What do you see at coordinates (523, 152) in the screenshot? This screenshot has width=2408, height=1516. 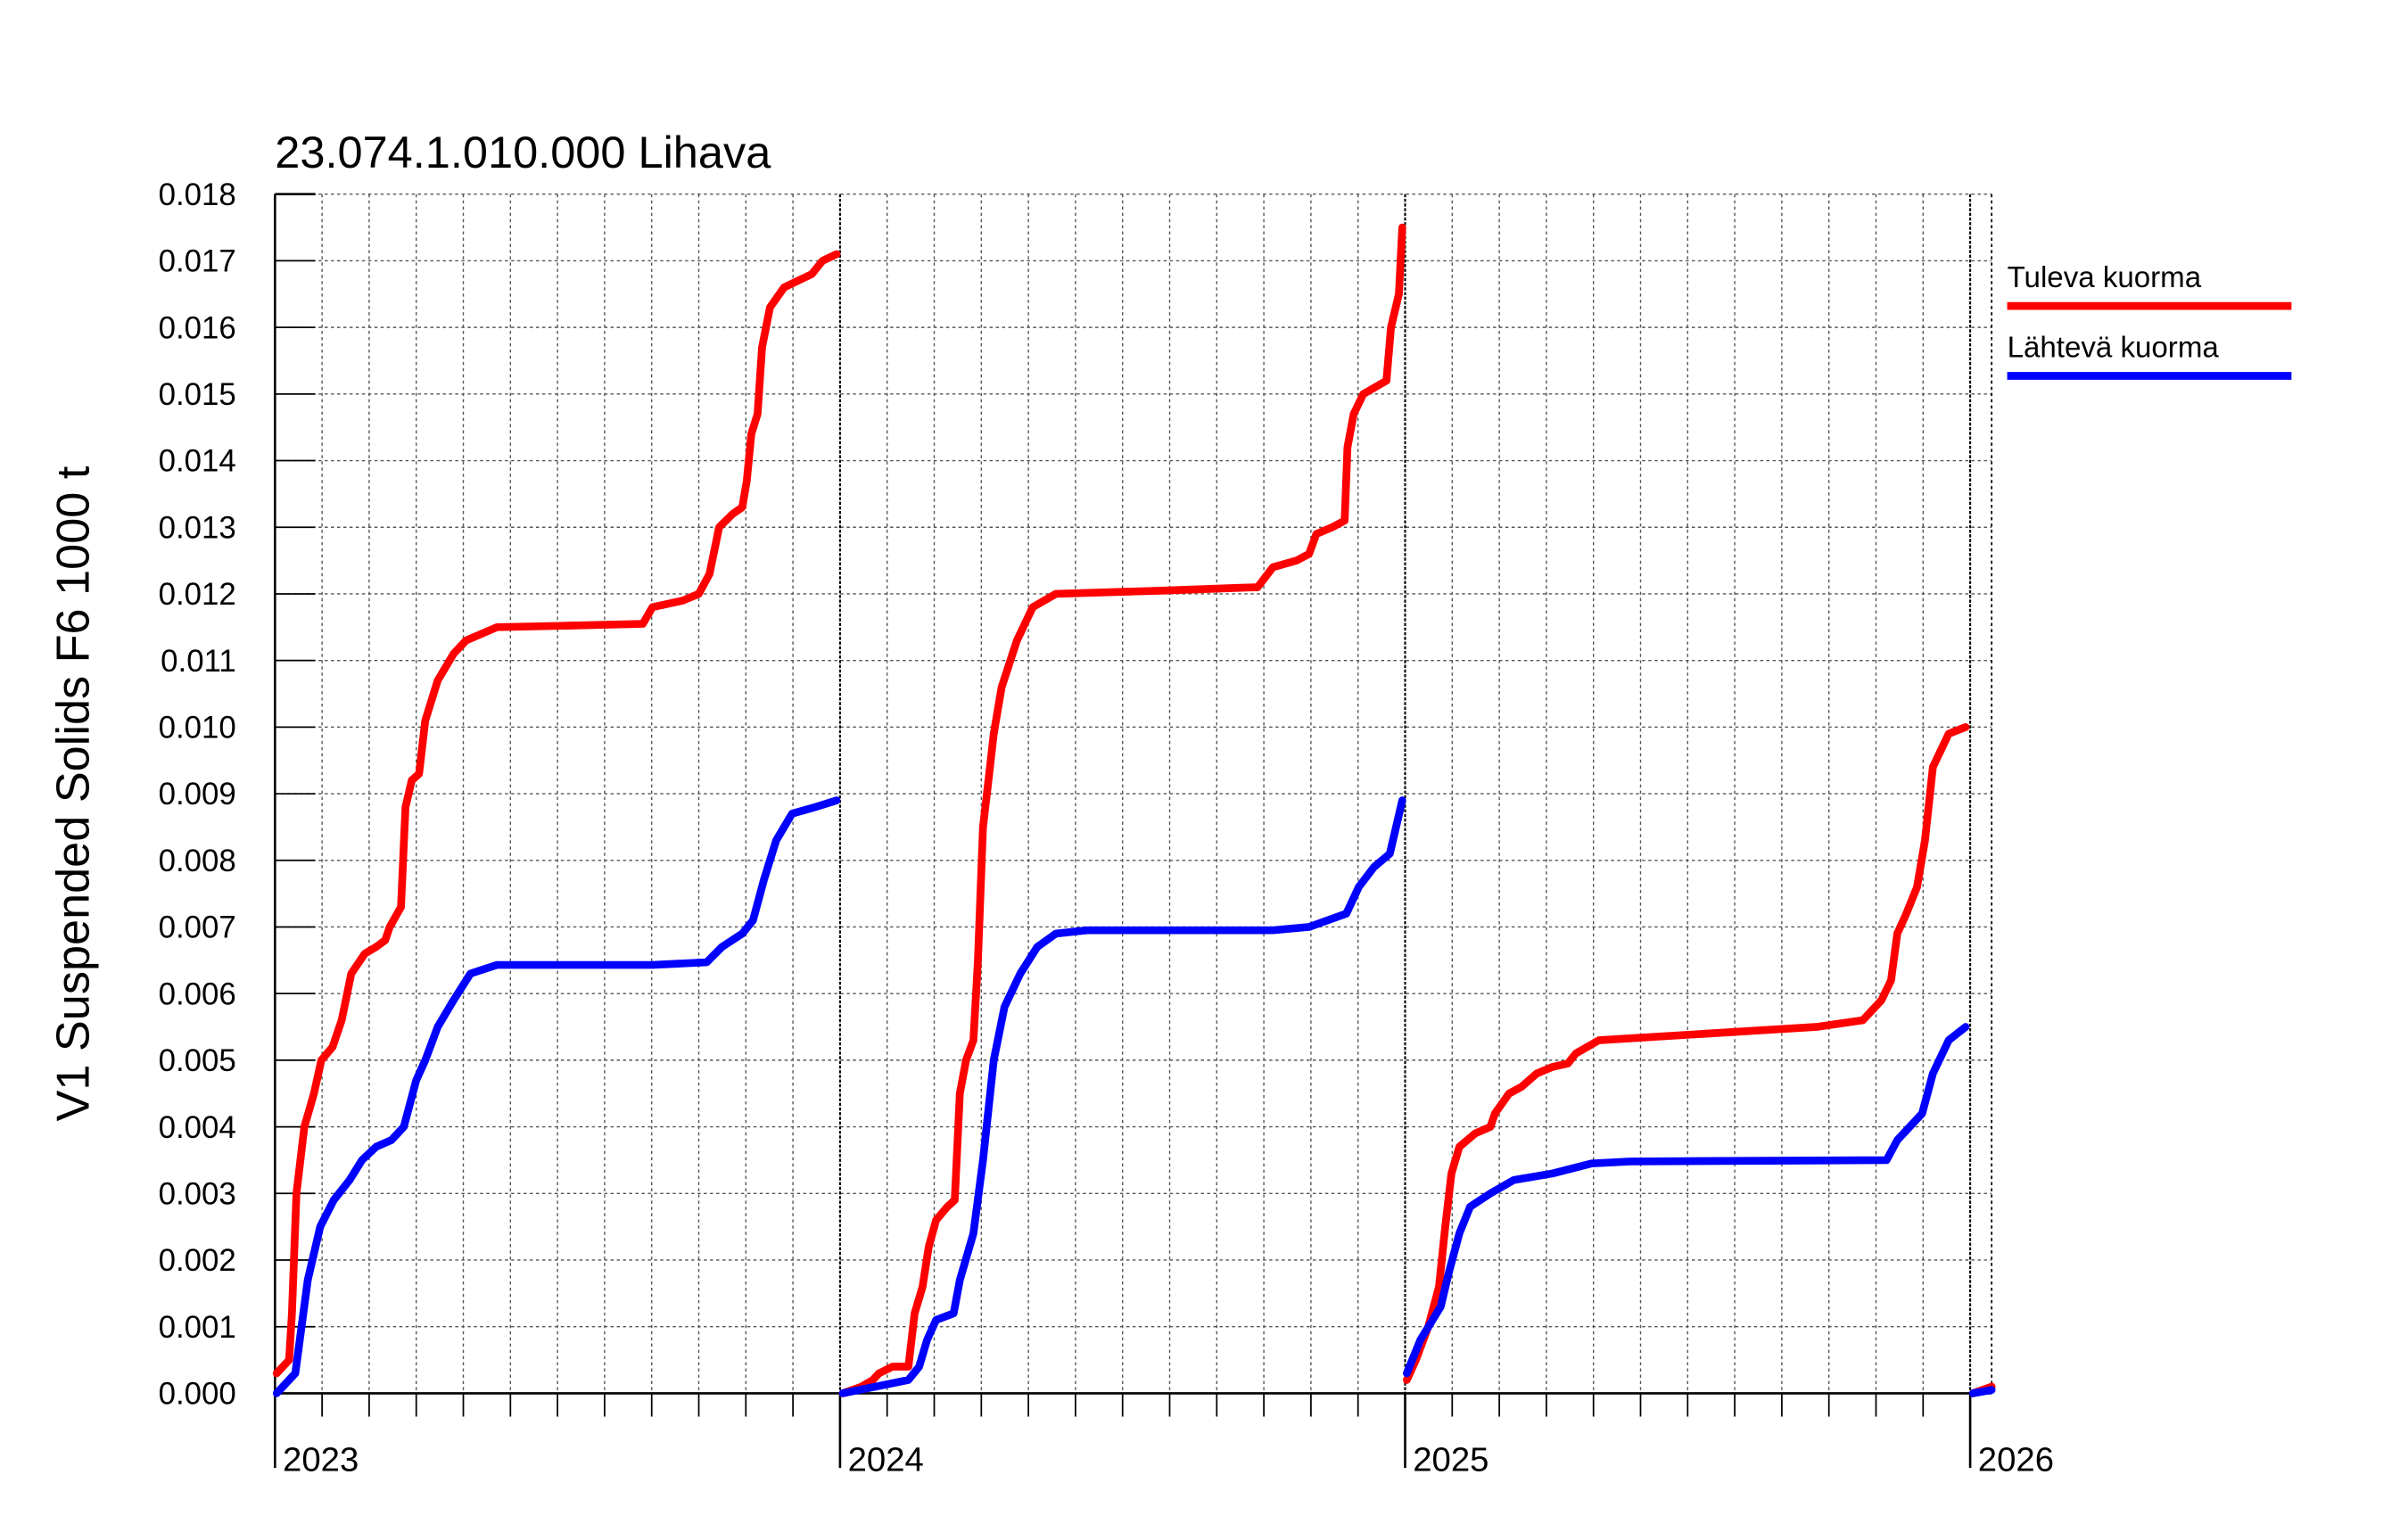 I see `chart-title: 23.074.1.010.000 Lihava` at bounding box center [523, 152].